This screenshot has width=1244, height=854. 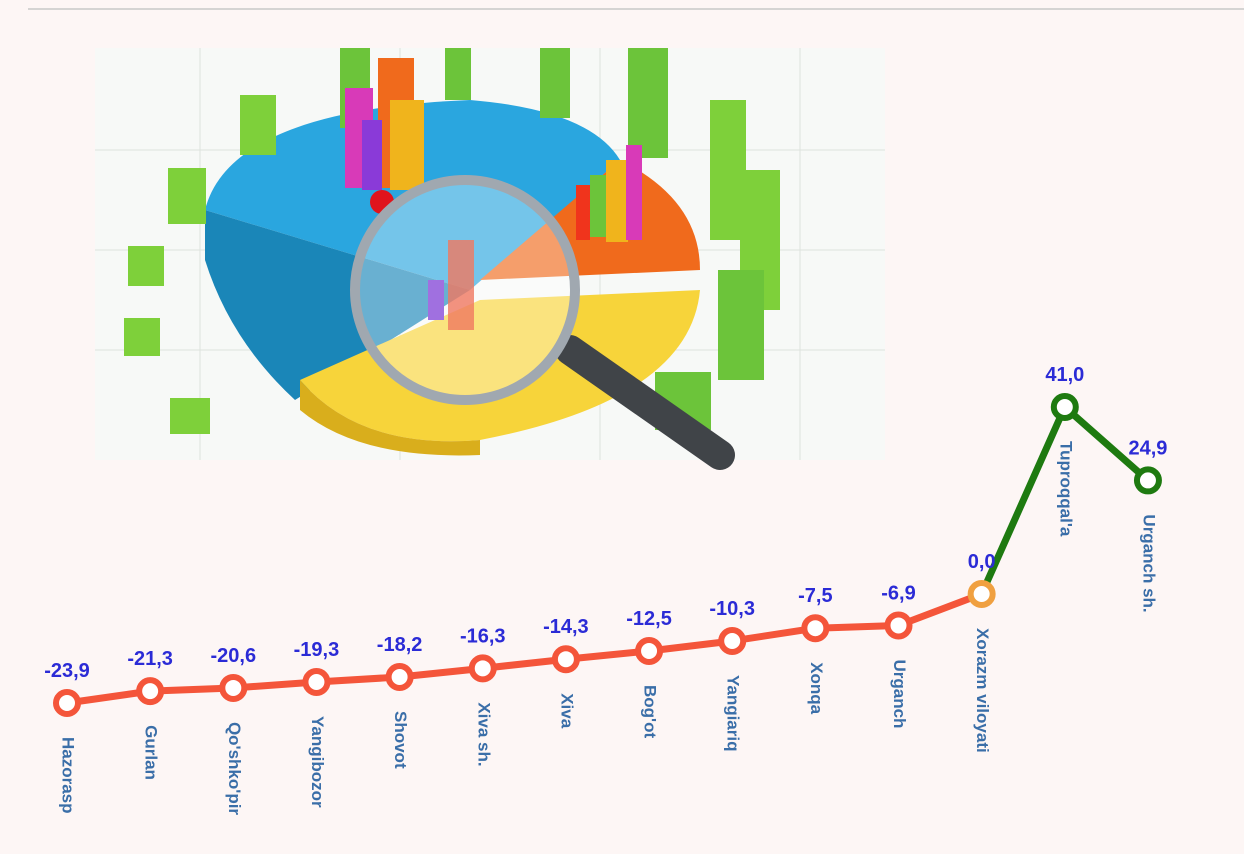 I want to click on value-label: -12,5, so click(x=649, y=619).